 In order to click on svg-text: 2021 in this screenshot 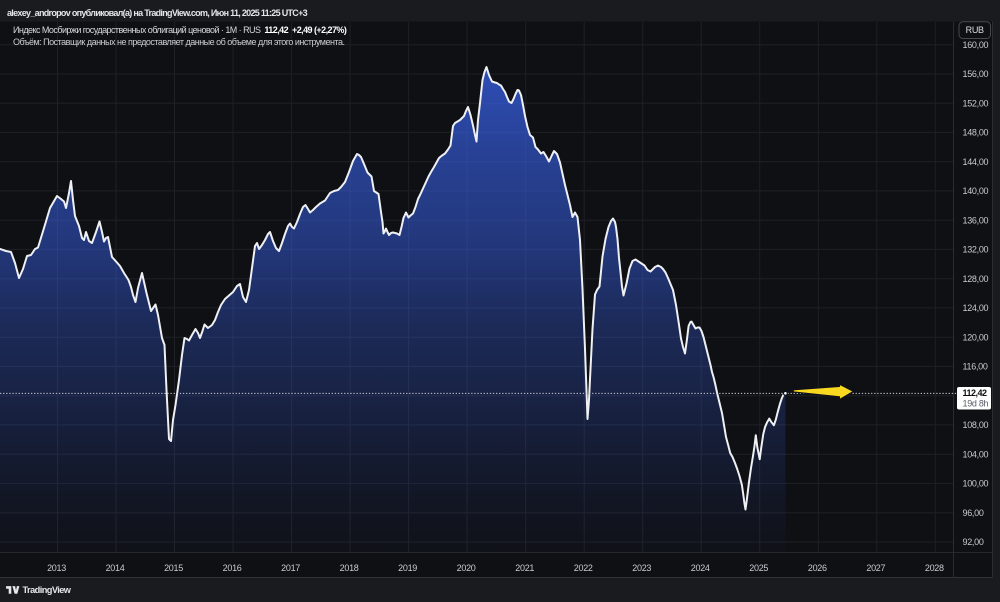, I will do `click(524, 568)`.